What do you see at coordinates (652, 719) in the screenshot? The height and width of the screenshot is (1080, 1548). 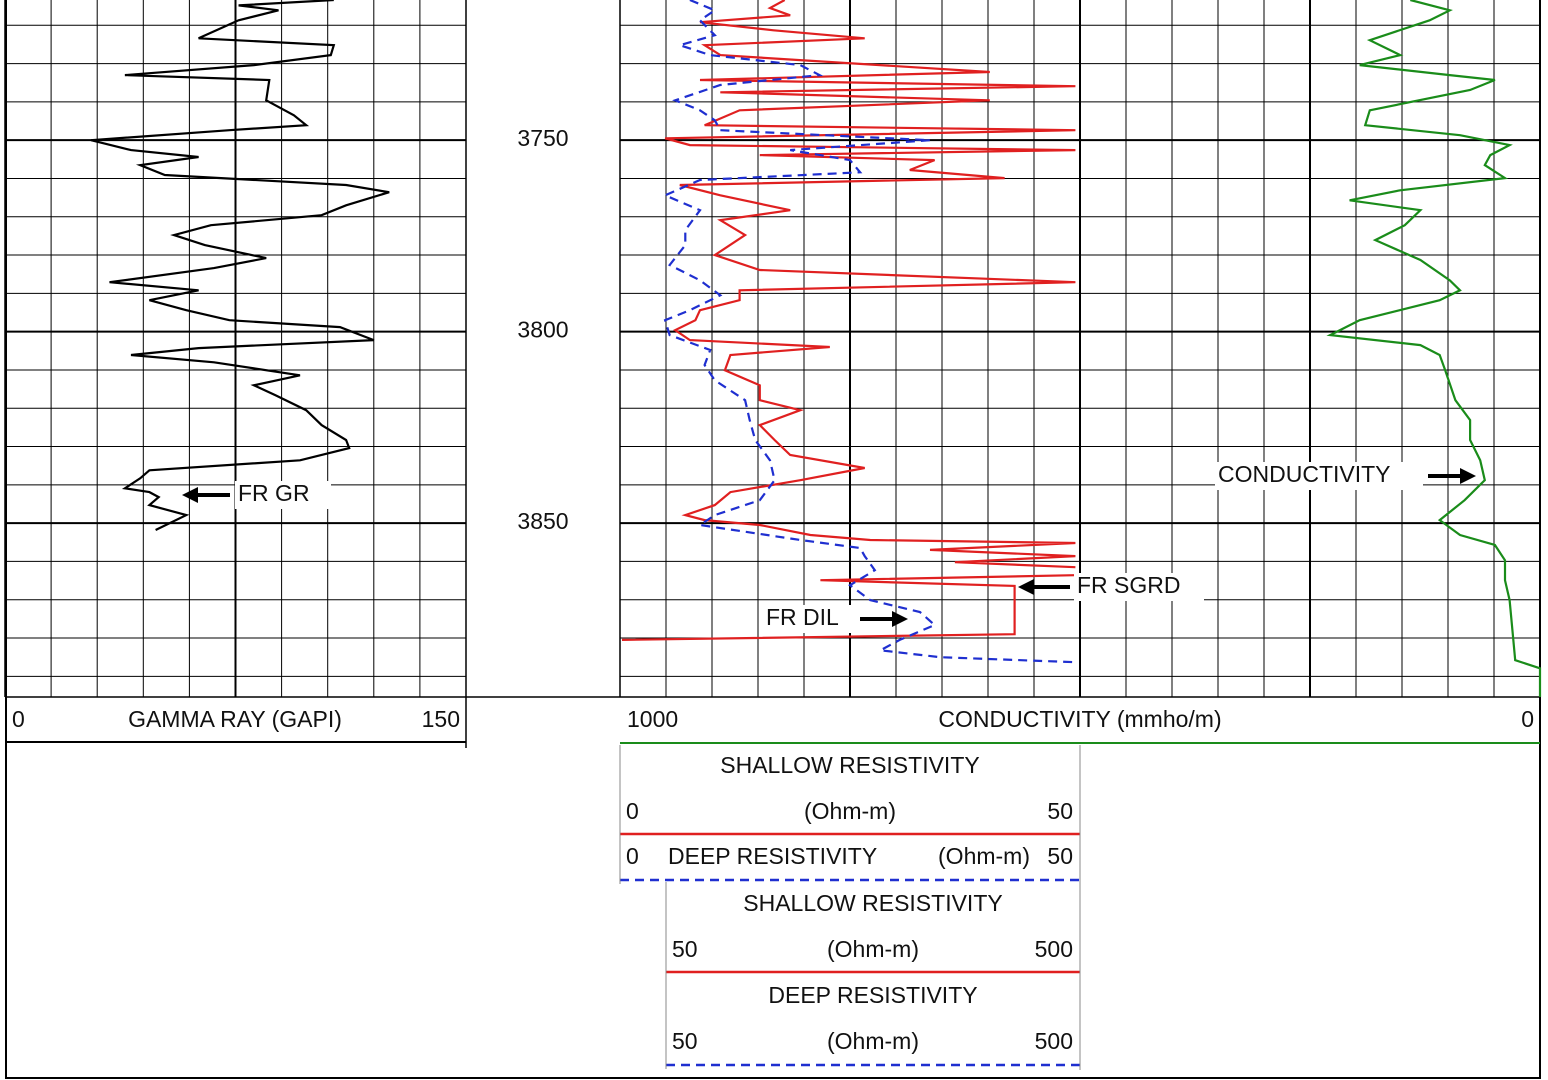 I see `scale-min: 1000` at bounding box center [652, 719].